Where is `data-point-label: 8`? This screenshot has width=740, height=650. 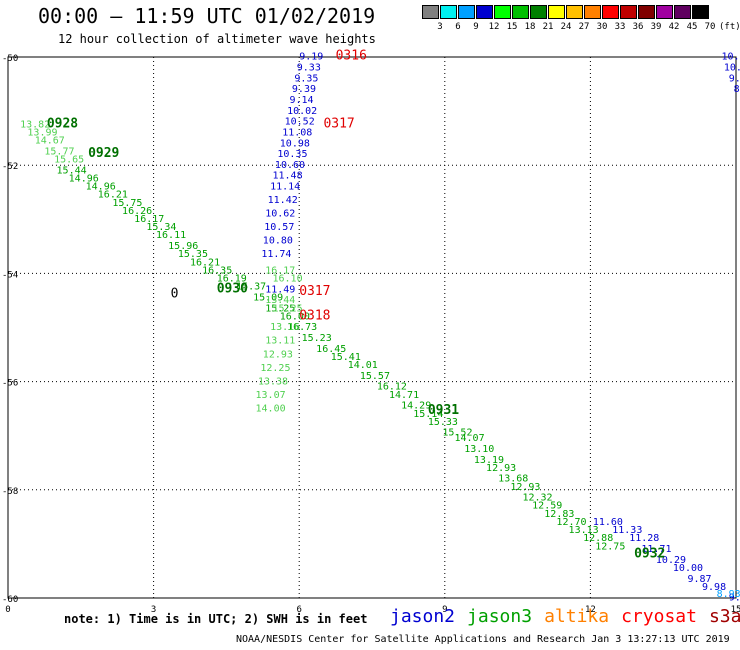
data-point-label: 8 is located at coordinates (737, 89).